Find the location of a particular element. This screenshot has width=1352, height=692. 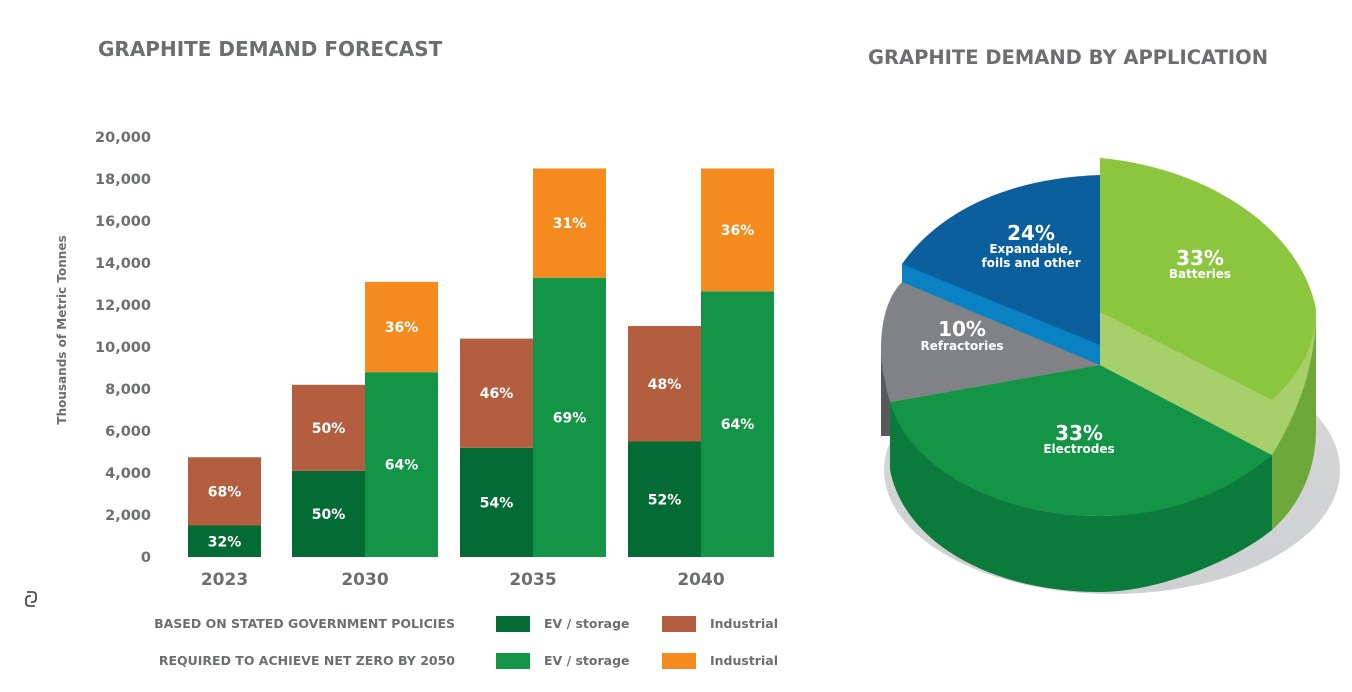

bar-label-industrial-stated-2030: 50% is located at coordinates (329, 429).